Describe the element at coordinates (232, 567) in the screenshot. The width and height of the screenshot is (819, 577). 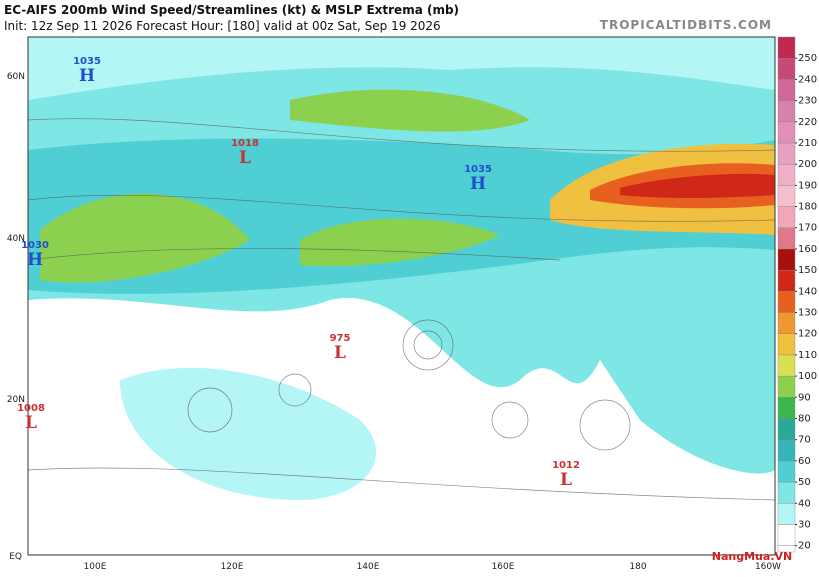
I see `lon-label: 120E` at that location.